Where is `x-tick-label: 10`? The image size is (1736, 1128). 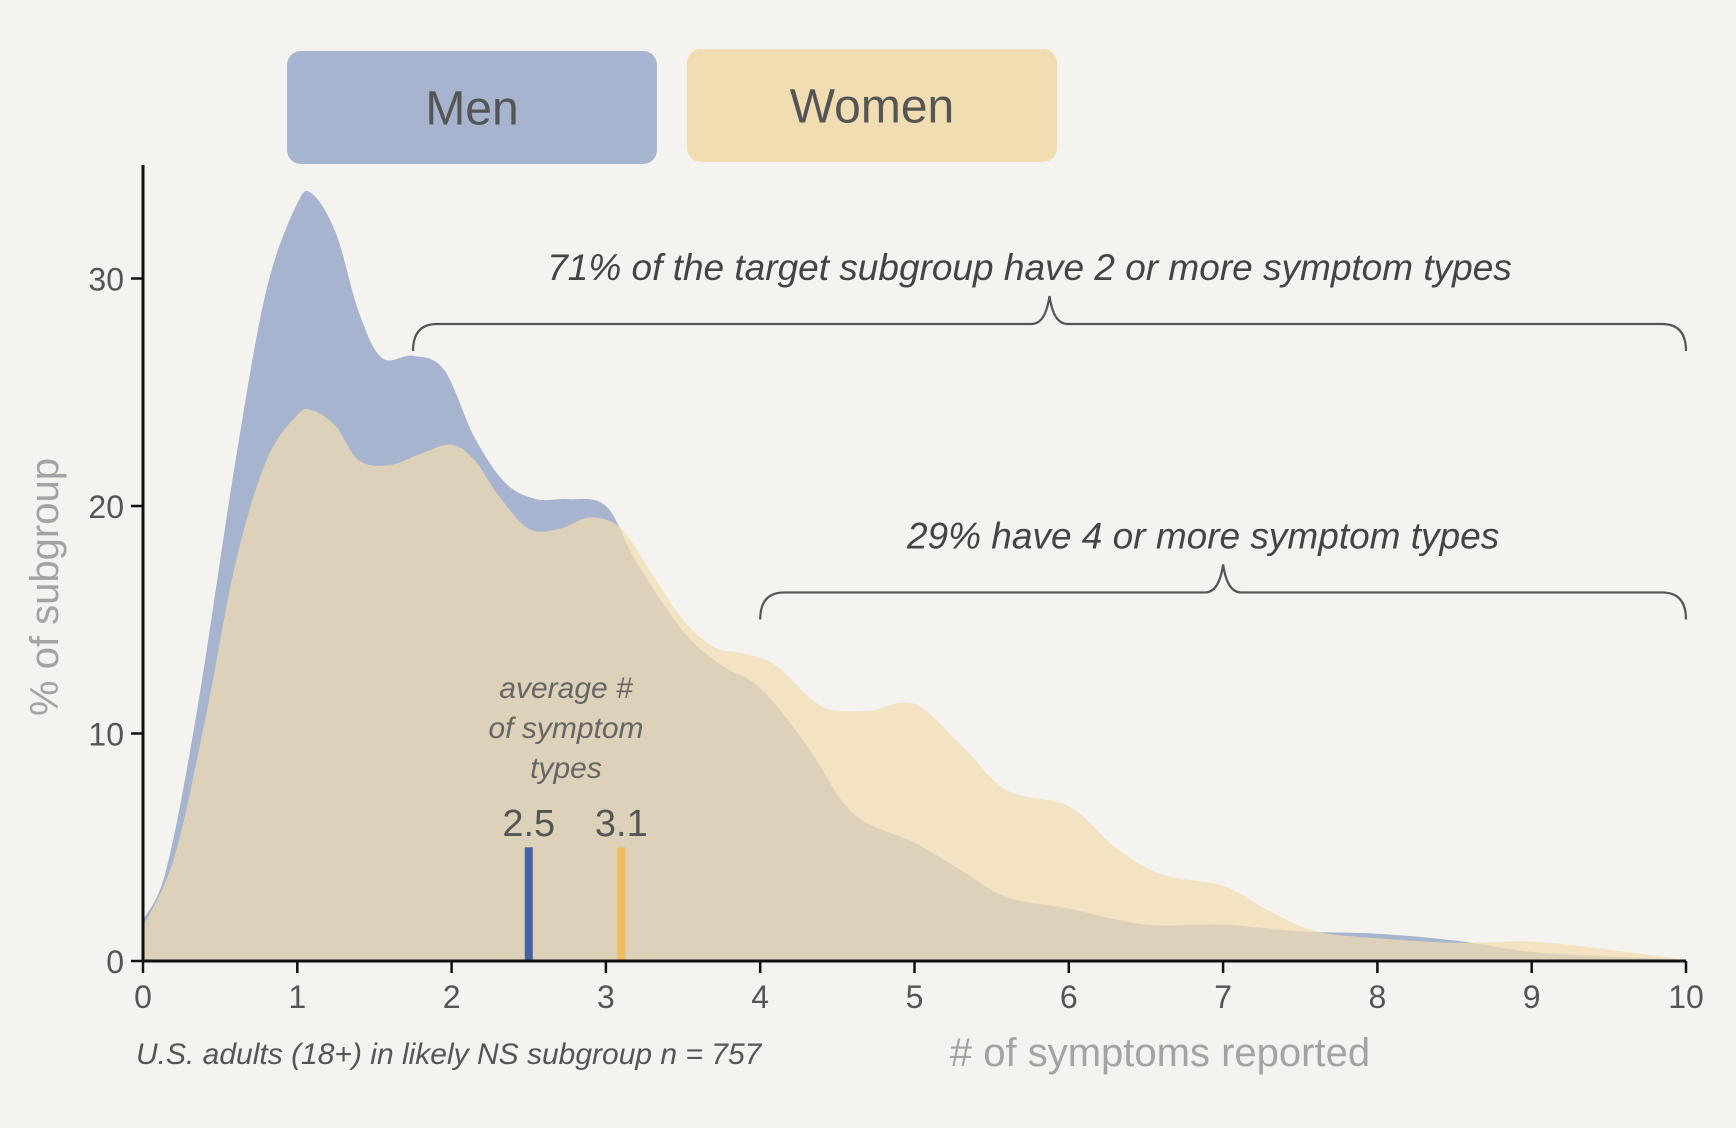 x-tick-label: 10 is located at coordinates (1686, 997).